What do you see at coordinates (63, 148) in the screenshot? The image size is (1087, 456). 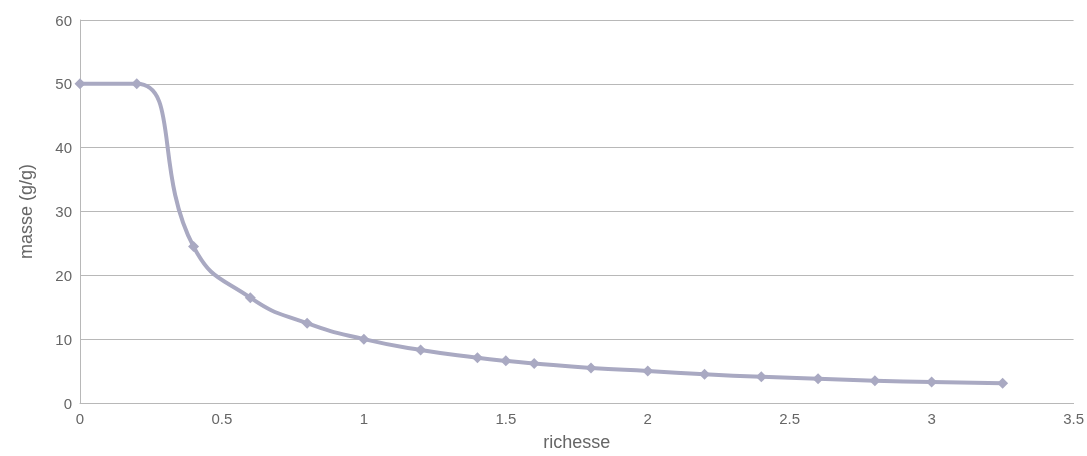 I see `y-tick-label: 40` at bounding box center [63, 148].